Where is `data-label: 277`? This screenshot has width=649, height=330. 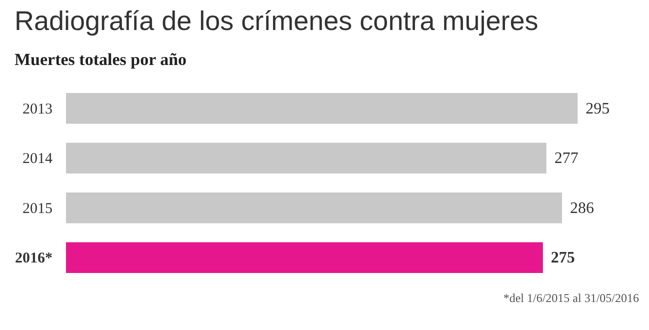
data-label: 277 is located at coordinates (566, 159).